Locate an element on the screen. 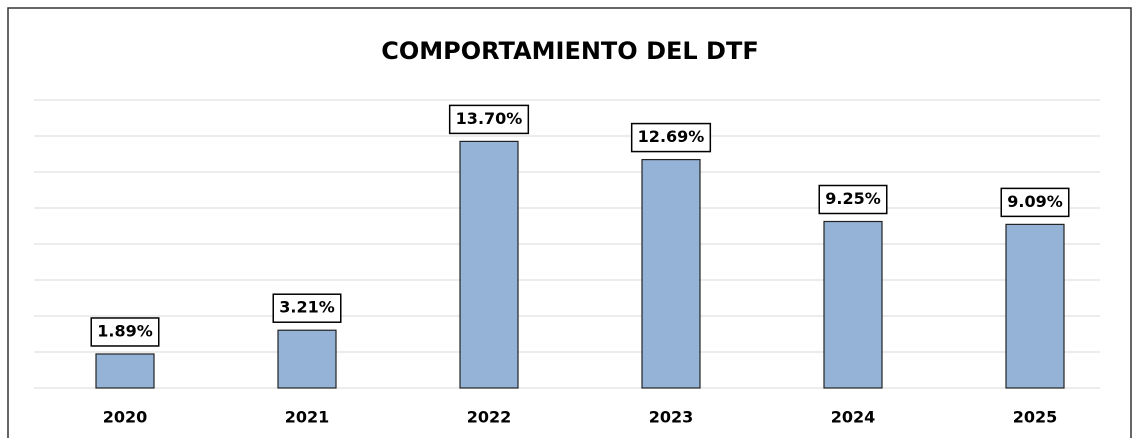 The height and width of the screenshot is (438, 1142). x-tick-label: 2022 is located at coordinates (489, 417).